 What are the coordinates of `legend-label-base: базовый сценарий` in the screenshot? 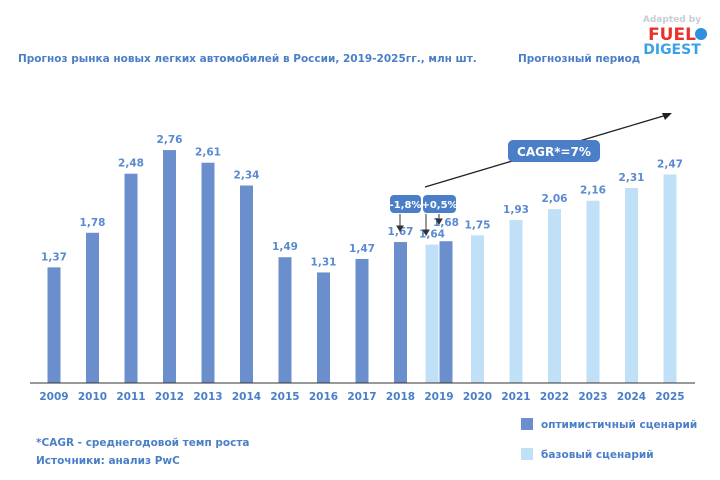 It's located at (597, 455).